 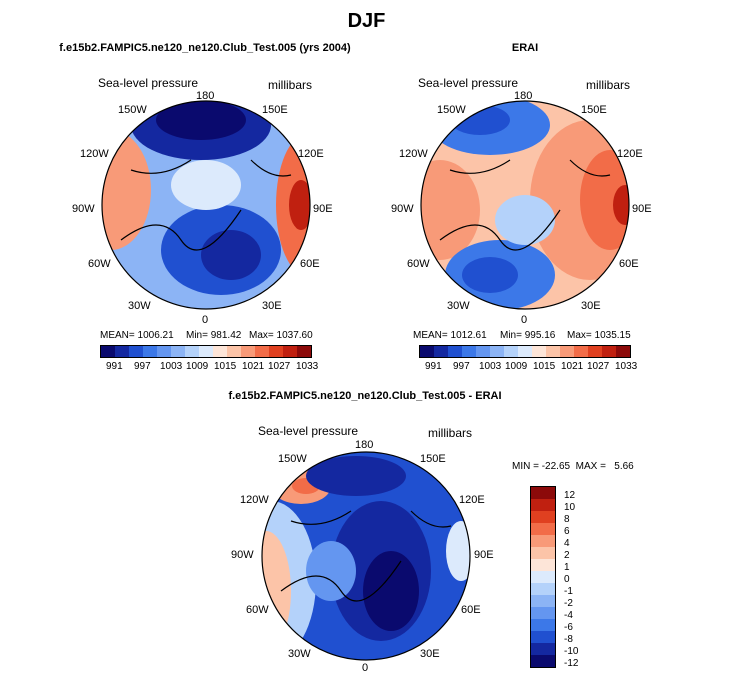 I want to click on p3-tick: -6, so click(x=568, y=627).